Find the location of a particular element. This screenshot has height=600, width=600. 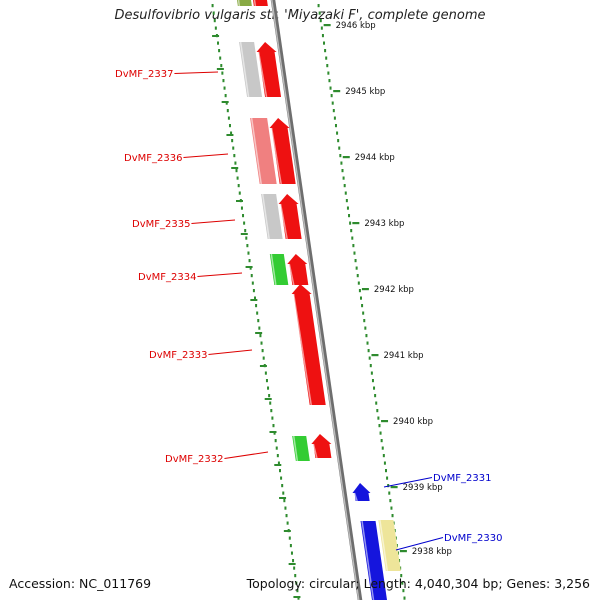

gene-label: DvMF_2335 is located at coordinates (161, 224).